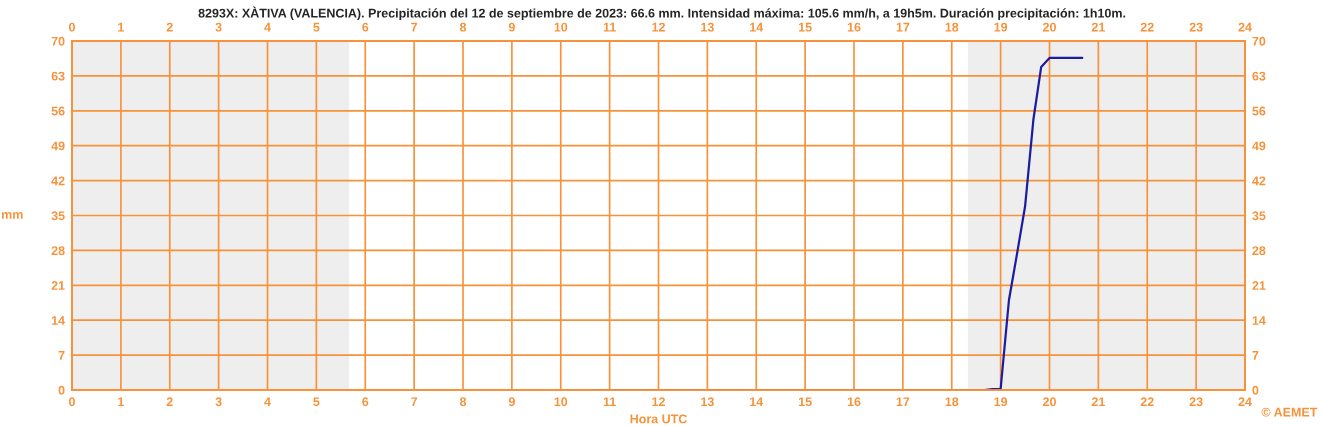 The image size is (1324, 426). Describe the element at coordinates (1245, 27) in the screenshot. I see `x2-tick-label: 24` at that location.